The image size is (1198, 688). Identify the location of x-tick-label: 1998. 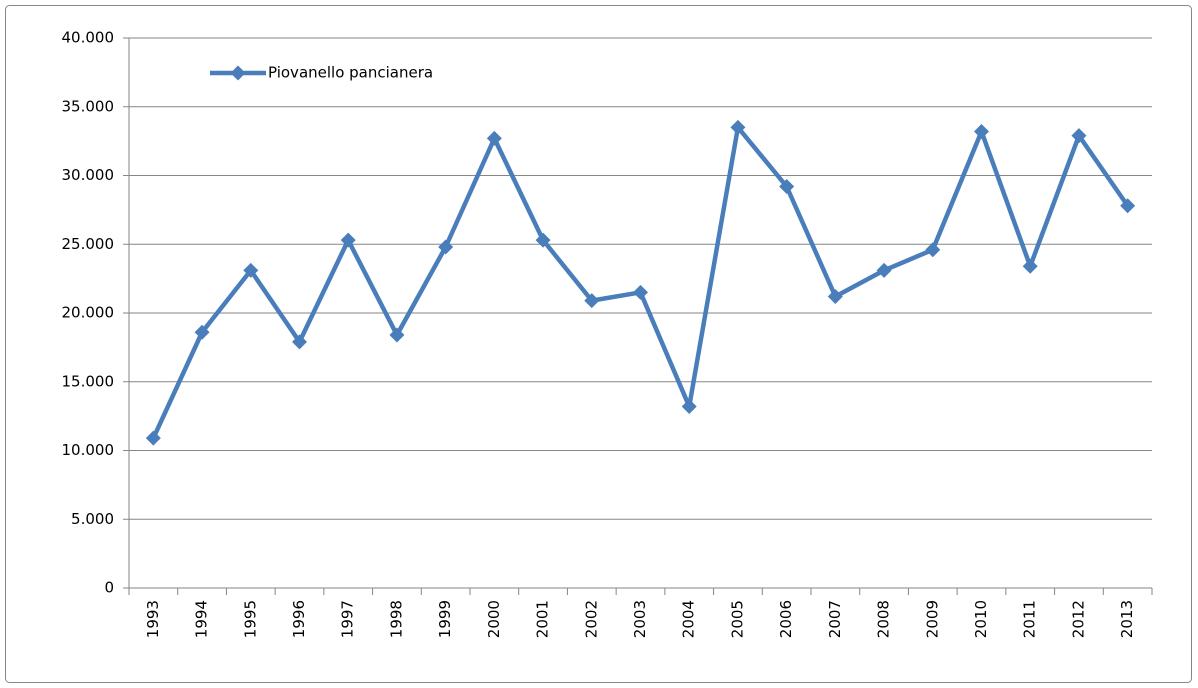
(396, 619).